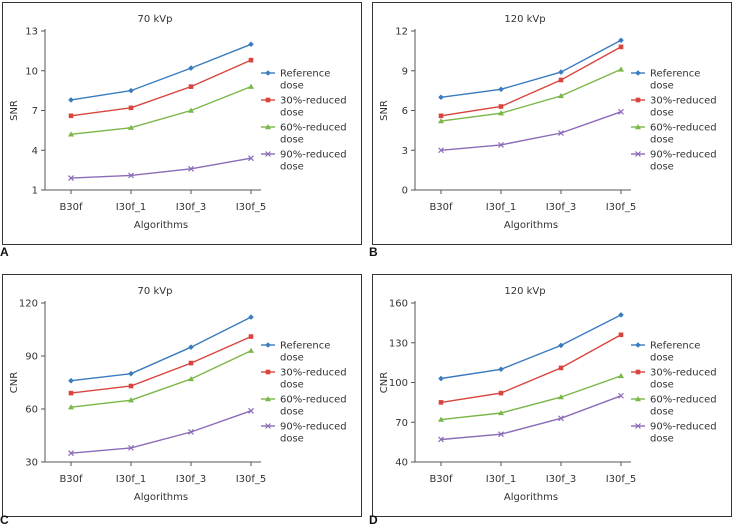  Describe the element at coordinates (268, 372) in the screenshot. I see `legend-marker-30-reduced` at that location.